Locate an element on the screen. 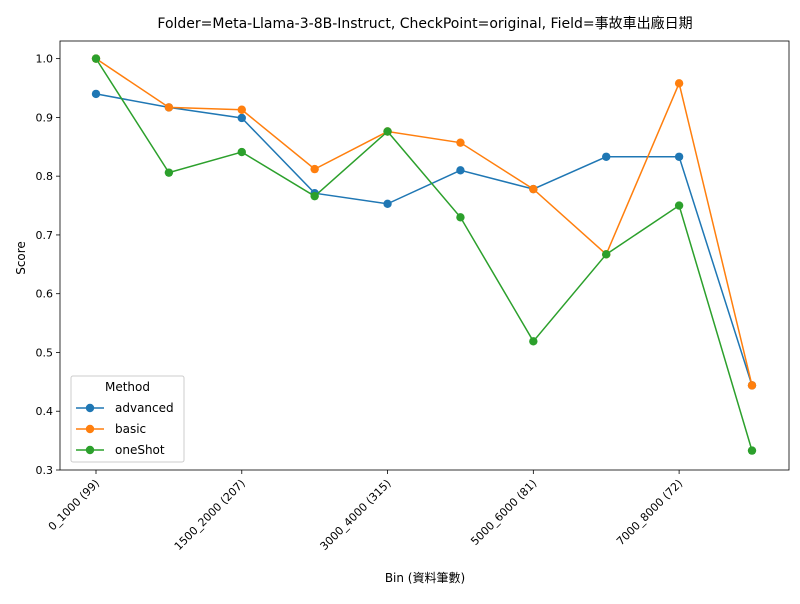  legend: Method advanced basic oneShot is located at coordinates (127, 419).